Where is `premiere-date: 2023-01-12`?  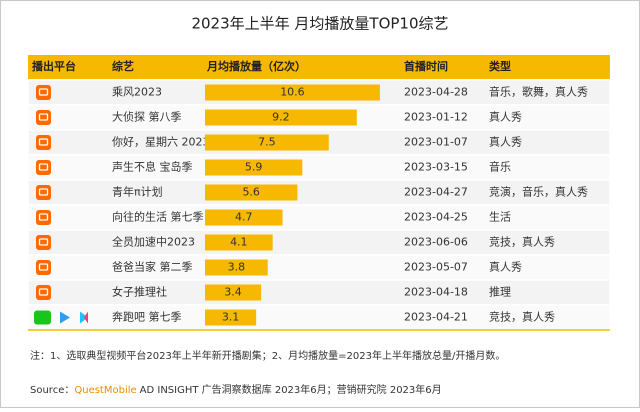 premiere-date: 2023-01-12 is located at coordinates (436, 117).